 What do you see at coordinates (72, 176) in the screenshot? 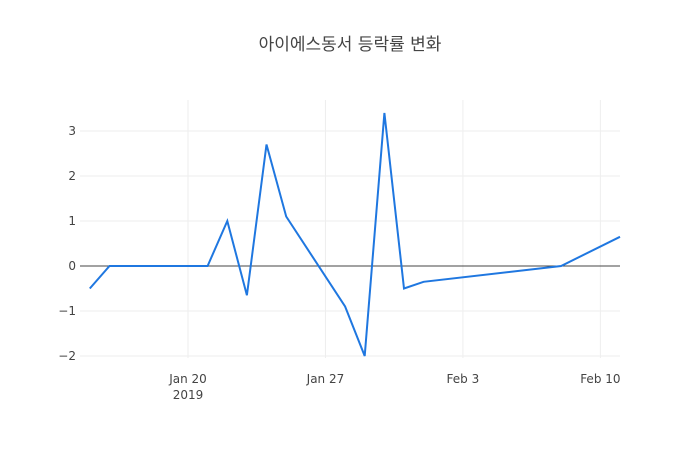
I see `y-tick-label: 2` at bounding box center [72, 176].